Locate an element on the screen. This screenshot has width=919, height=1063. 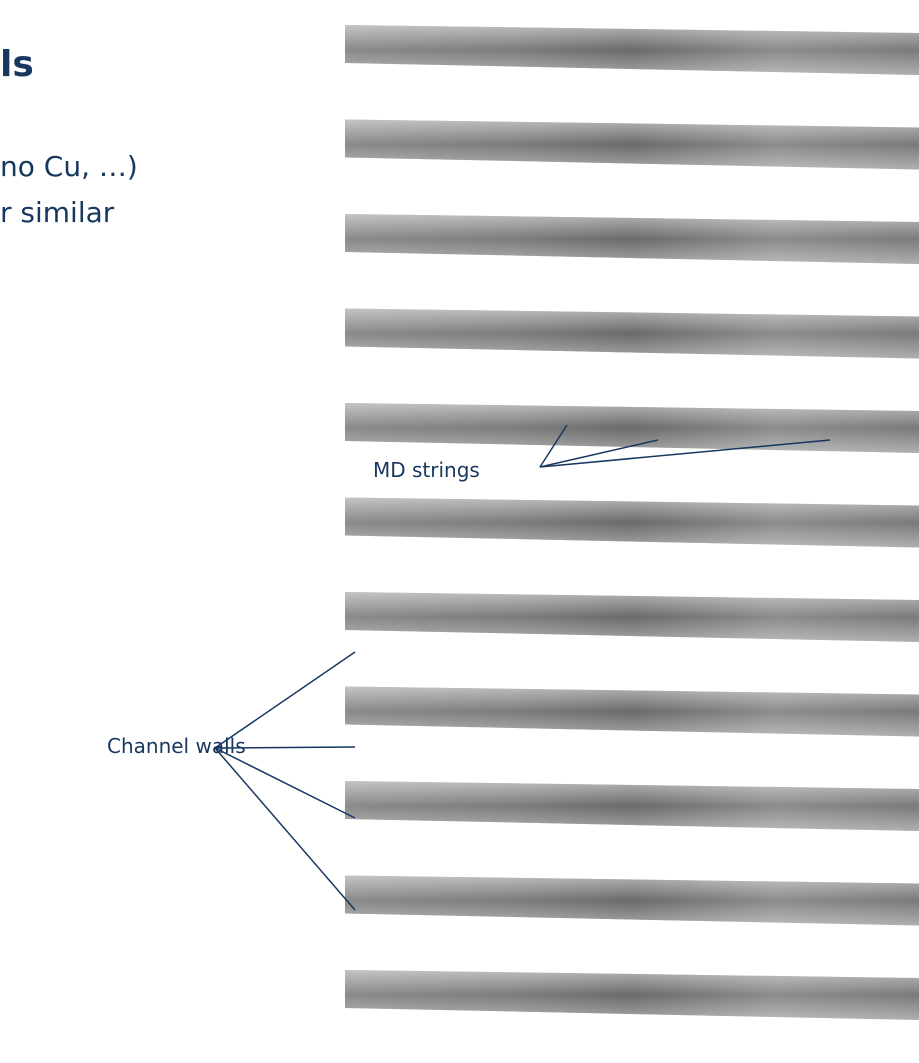
annotation: Channel walls is located at coordinates (176, 746).